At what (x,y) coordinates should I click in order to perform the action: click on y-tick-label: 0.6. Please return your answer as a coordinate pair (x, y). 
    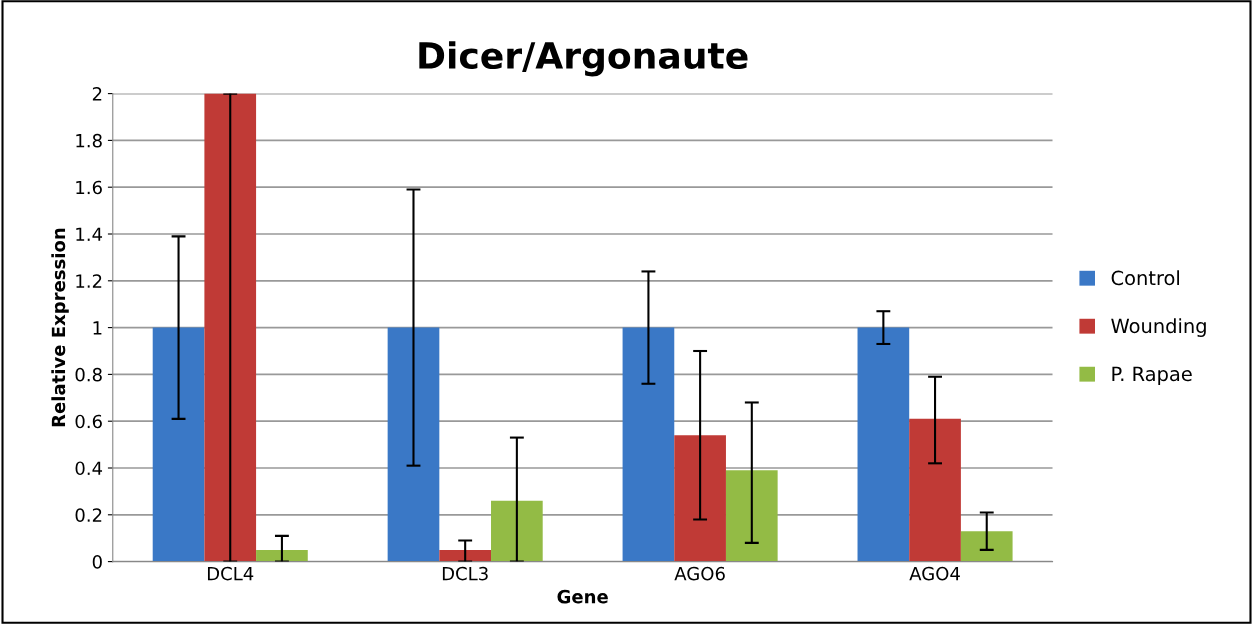
    Looking at the image, I should click on (88, 421).